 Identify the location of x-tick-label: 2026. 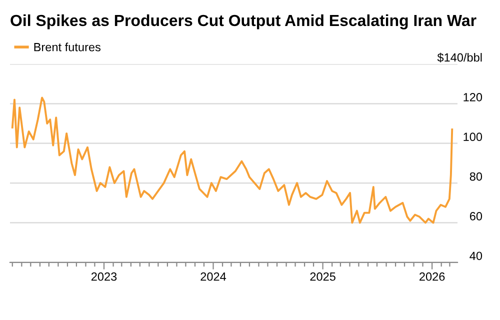
(432, 276).